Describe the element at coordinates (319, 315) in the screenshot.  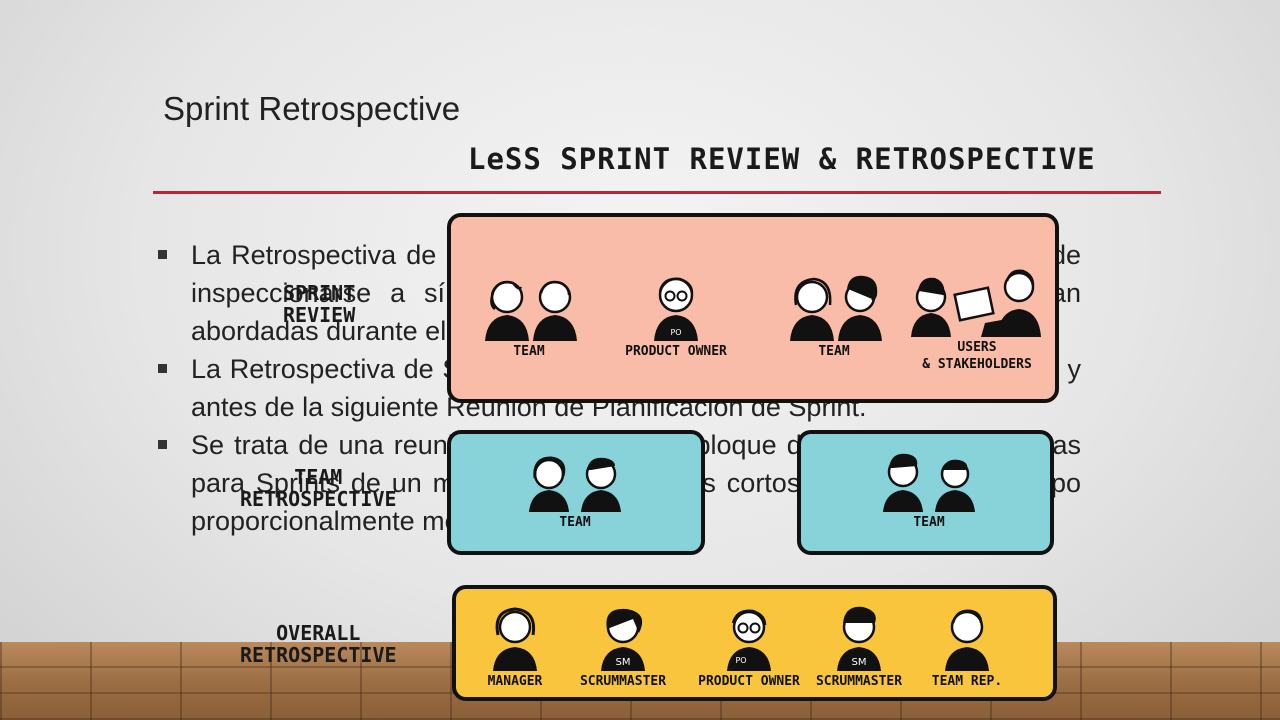
I see `label-line: REVIEW` at that location.